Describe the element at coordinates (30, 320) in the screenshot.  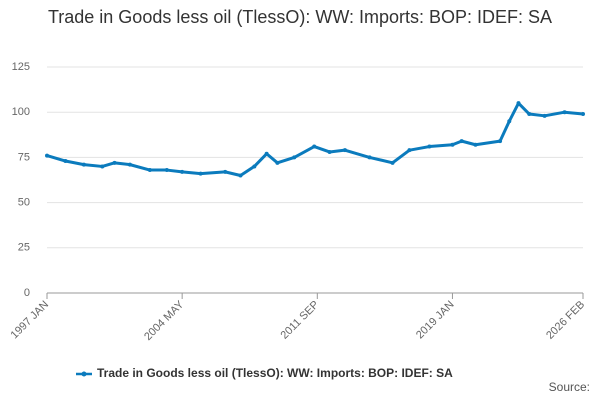
I see `x-tick-label: 1997 JAN` at that location.